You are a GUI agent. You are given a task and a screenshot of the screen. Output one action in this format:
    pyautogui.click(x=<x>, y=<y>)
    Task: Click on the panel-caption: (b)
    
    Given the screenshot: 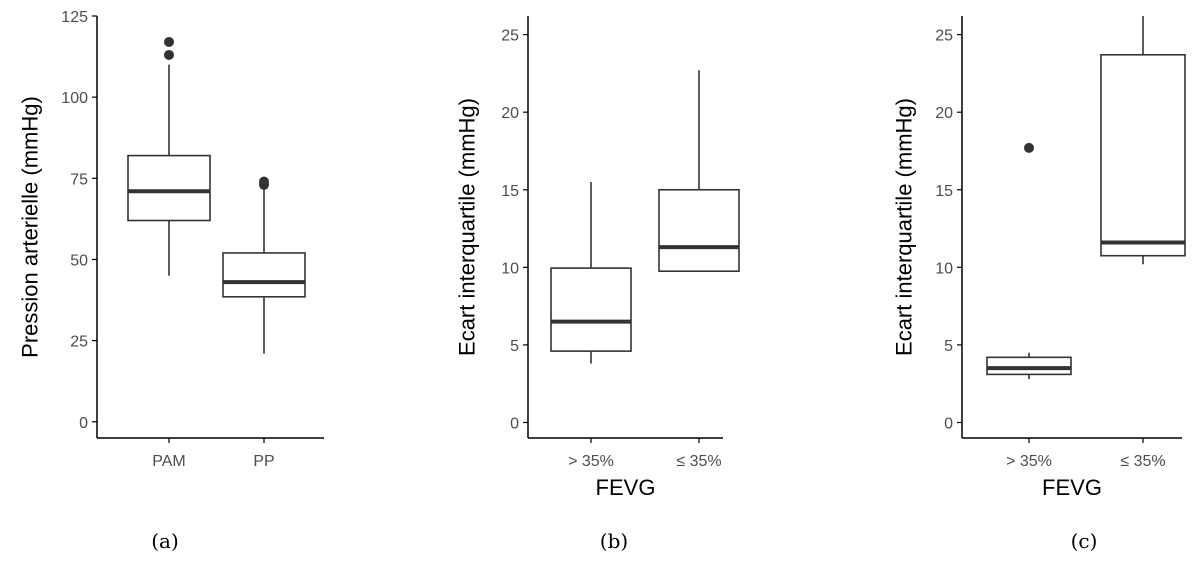 What is the action you would take?
    pyautogui.click(x=614, y=541)
    